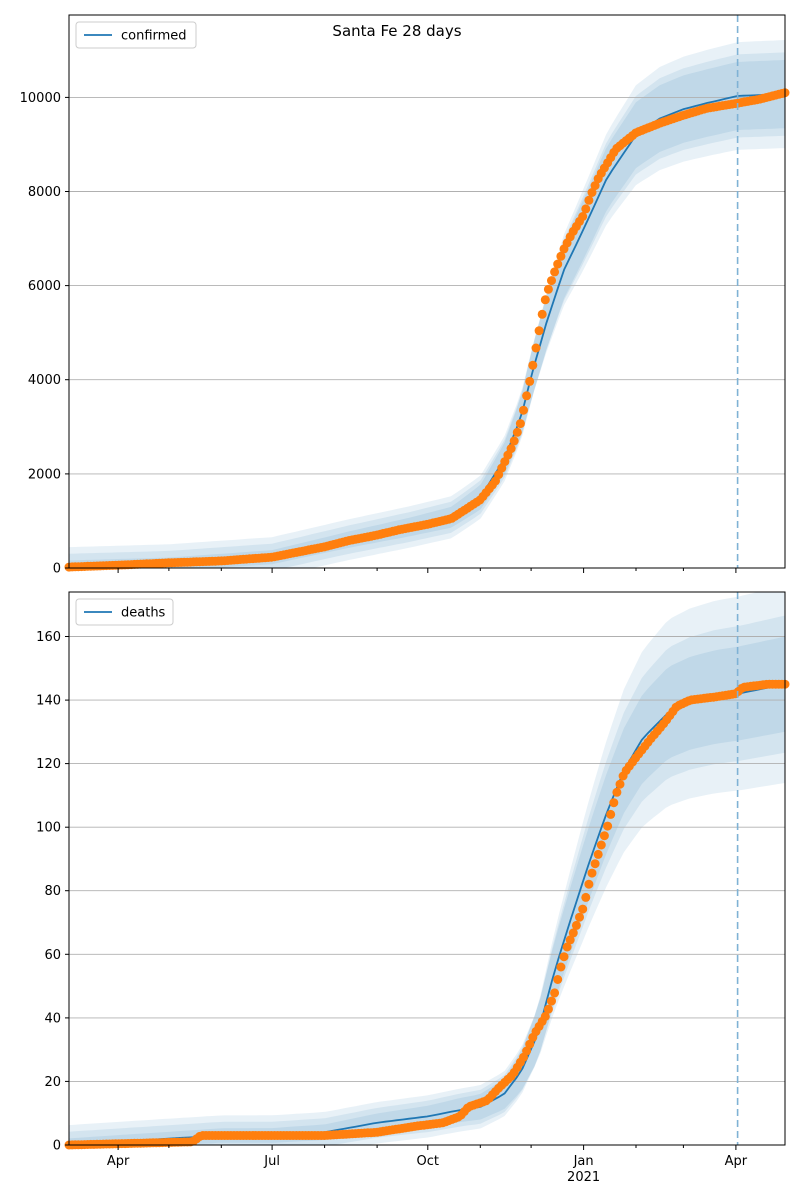 The height and width of the screenshot is (1200, 800). What do you see at coordinates (583, 1177) in the screenshot?
I see `xtick-year-label: 2021` at bounding box center [583, 1177].